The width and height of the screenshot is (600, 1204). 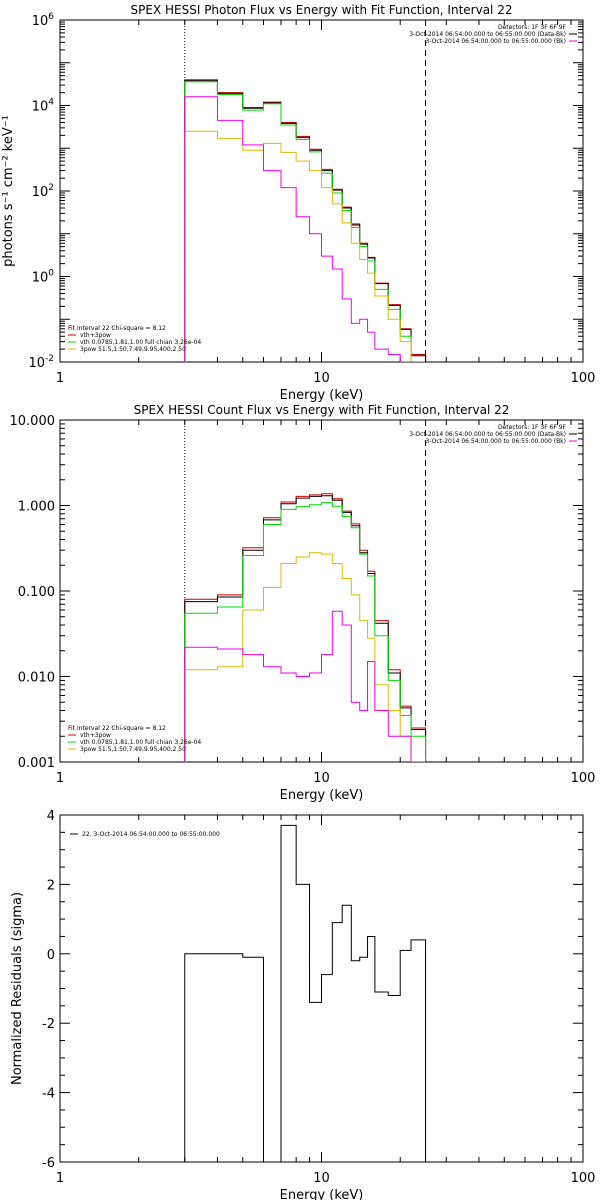 I want to click on y-tick-label: 10⁰, so click(x=43, y=277).